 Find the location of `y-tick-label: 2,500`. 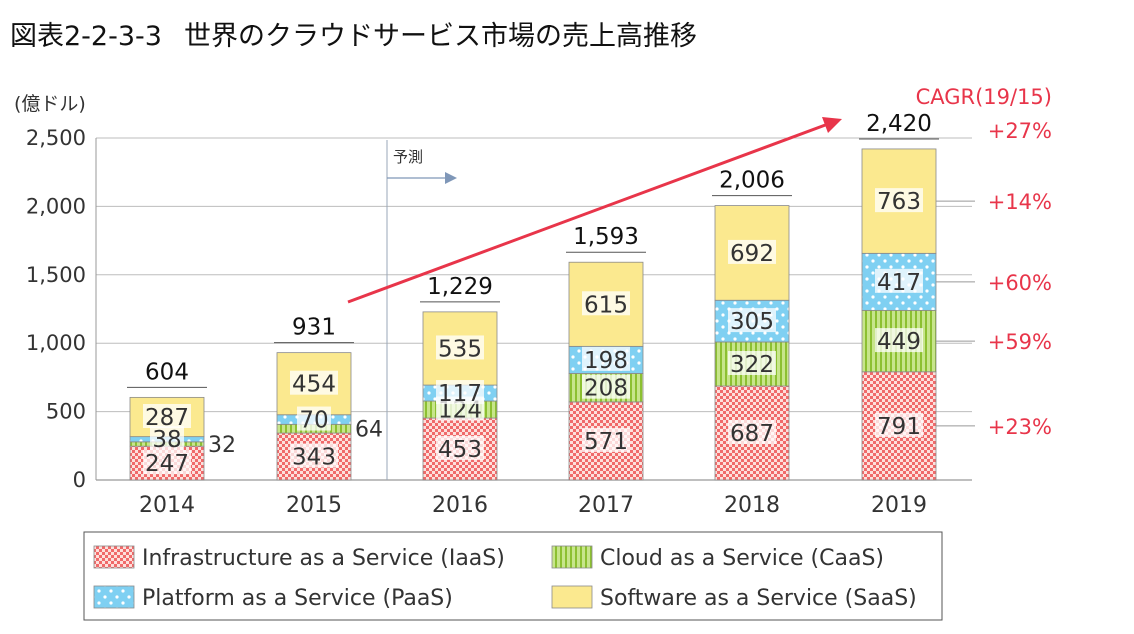

y-tick-label: 2,500 is located at coordinates (56, 138).